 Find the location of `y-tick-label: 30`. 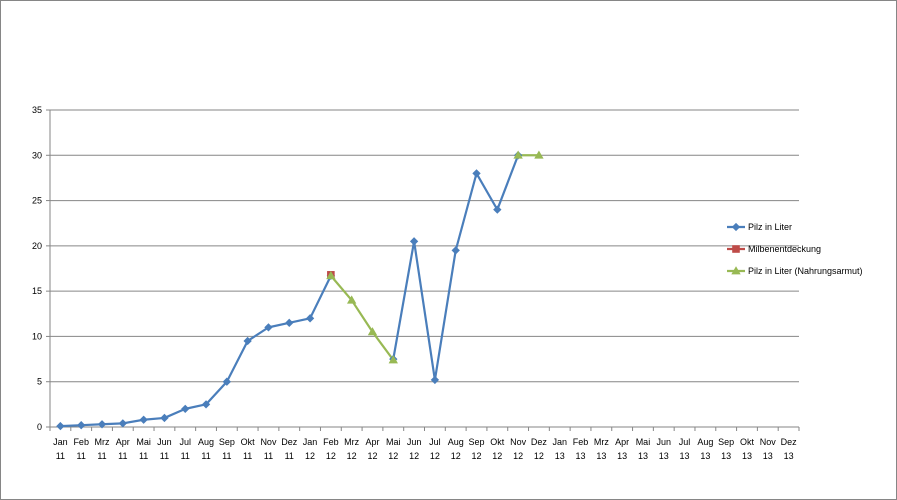

y-tick-label: 30 is located at coordinates (37, 155).